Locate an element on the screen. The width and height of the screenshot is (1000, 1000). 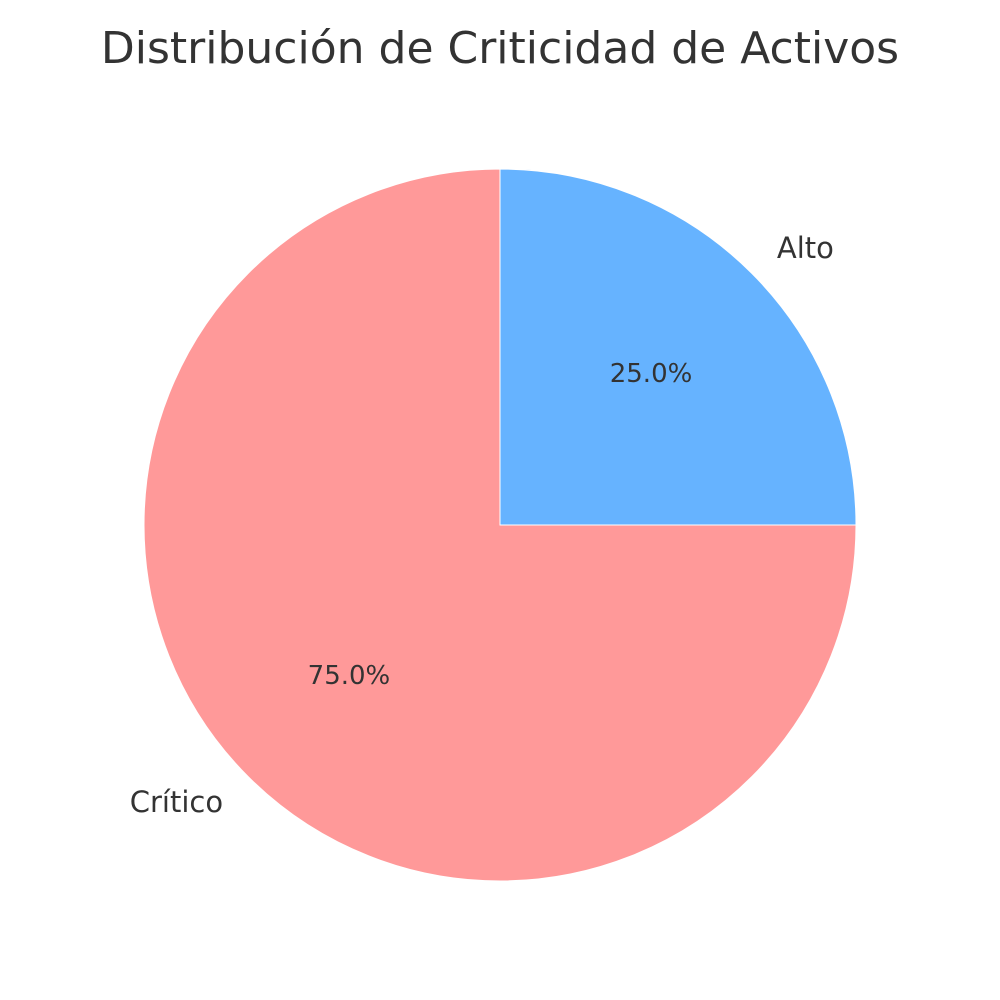
slice-label-1: Alto is located at coordinates (805, 248).